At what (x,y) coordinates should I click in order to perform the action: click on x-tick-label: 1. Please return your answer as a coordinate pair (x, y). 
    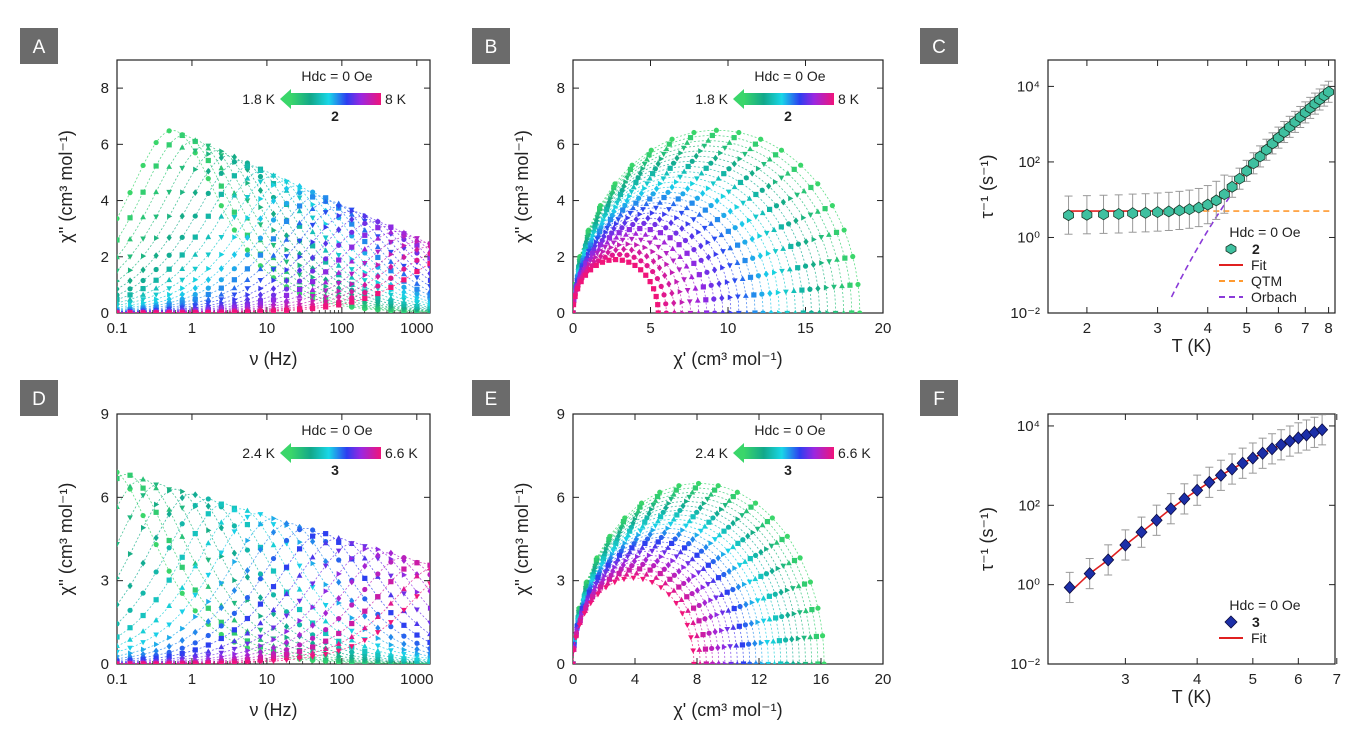
    Looking at the image, I should click on (192, 328).